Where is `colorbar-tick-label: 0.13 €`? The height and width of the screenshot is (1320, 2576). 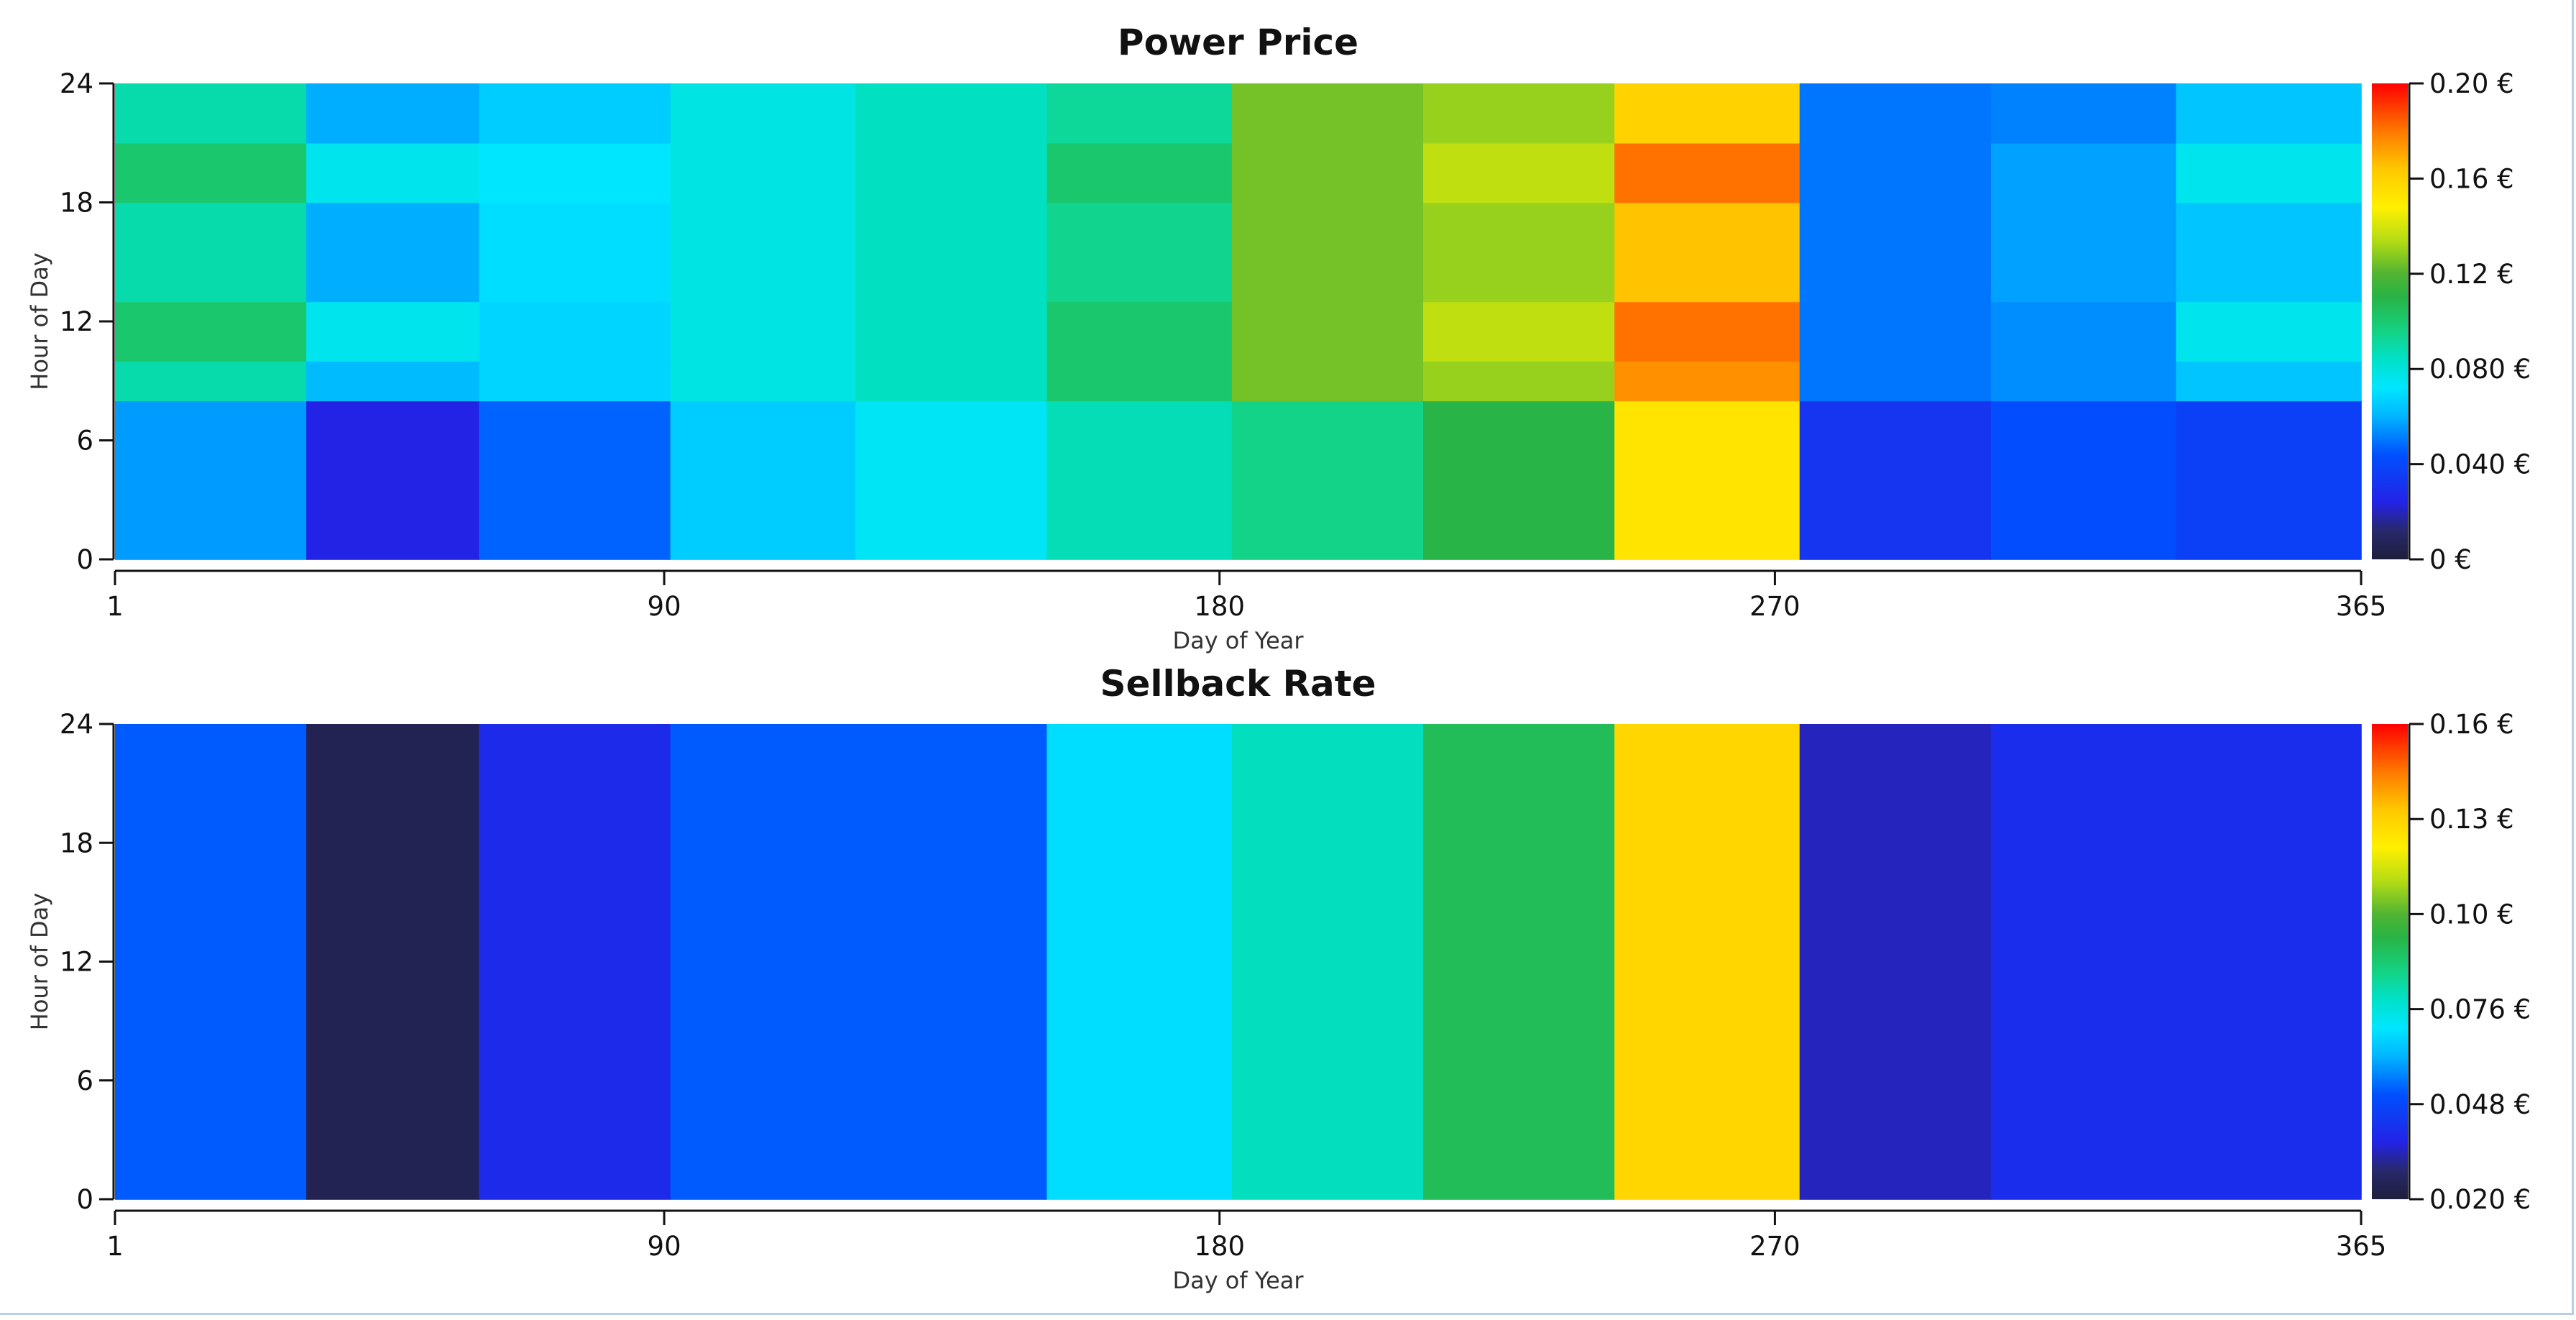 colorbar-tick-label: 0.13 € is located at coordinates (2471, 819).